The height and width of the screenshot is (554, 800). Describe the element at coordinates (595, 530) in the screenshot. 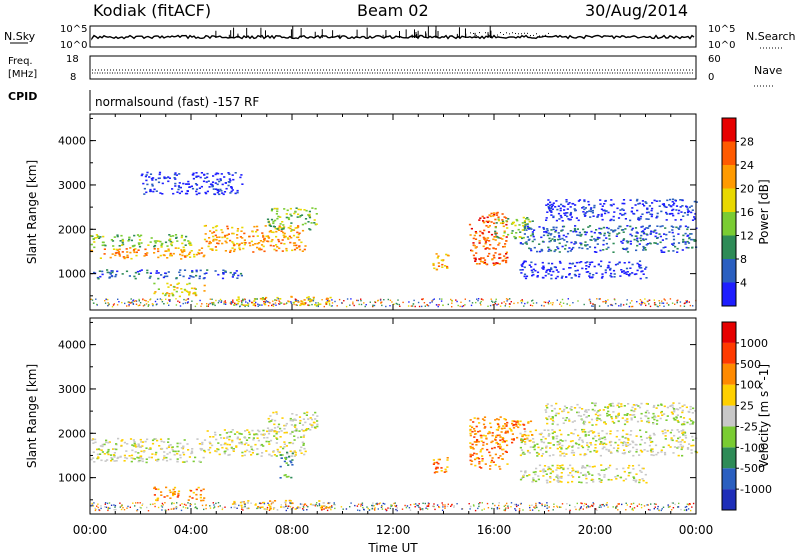

I see `x-tick-label: 20:00` at that location.